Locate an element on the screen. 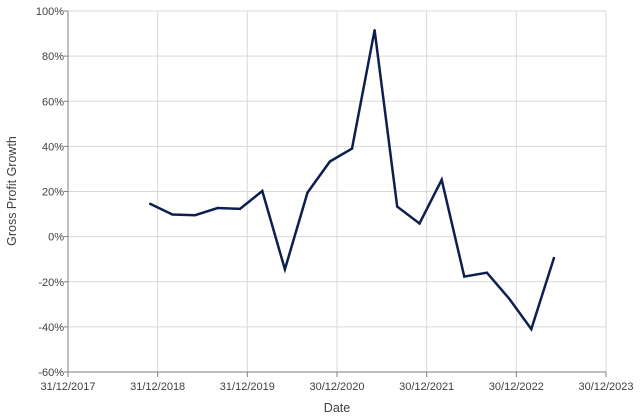  y-tick-label: 40% is located at coordinates (53, 147).